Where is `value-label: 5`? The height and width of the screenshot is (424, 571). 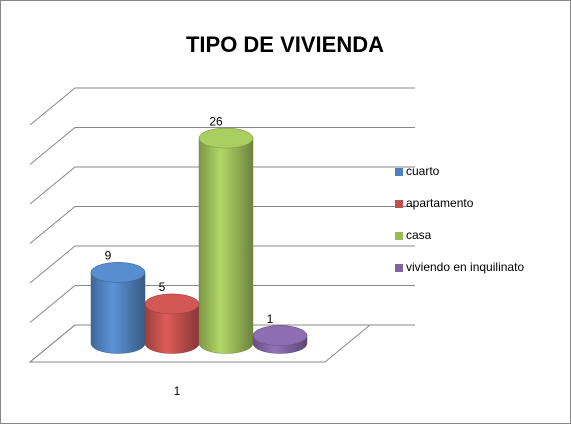 value-label: 5 is located at coordinates (162, 287).